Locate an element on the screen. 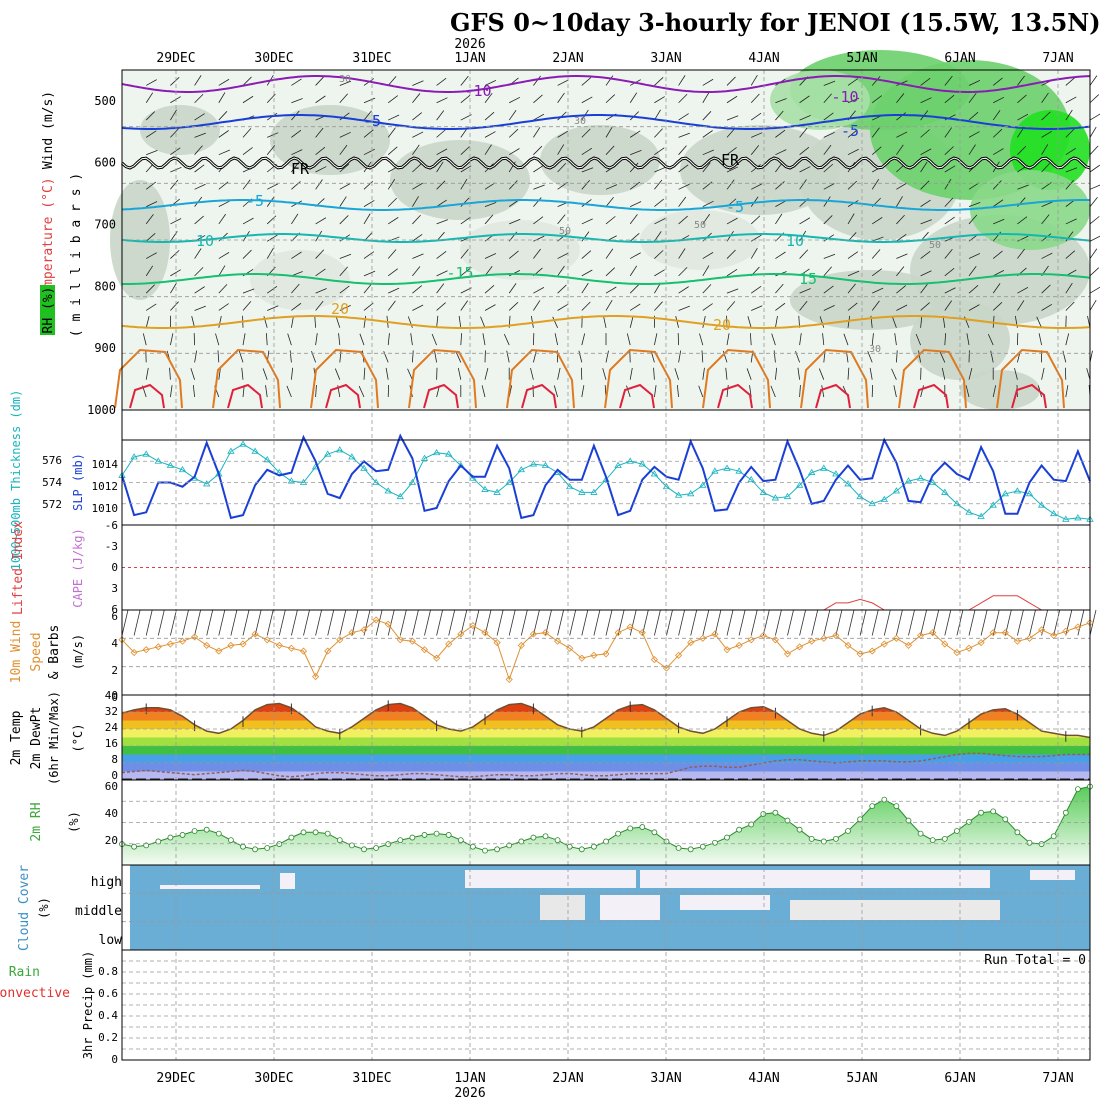 The image size is (1100, 1100). precip-tick: 0.2 is located at coordinates (108, 1037).